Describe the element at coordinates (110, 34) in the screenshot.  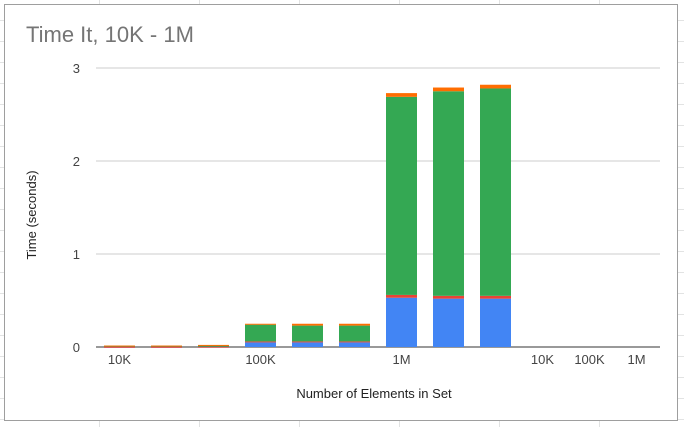
I see `chart-title: Time It, 10K - 1M` at that location.